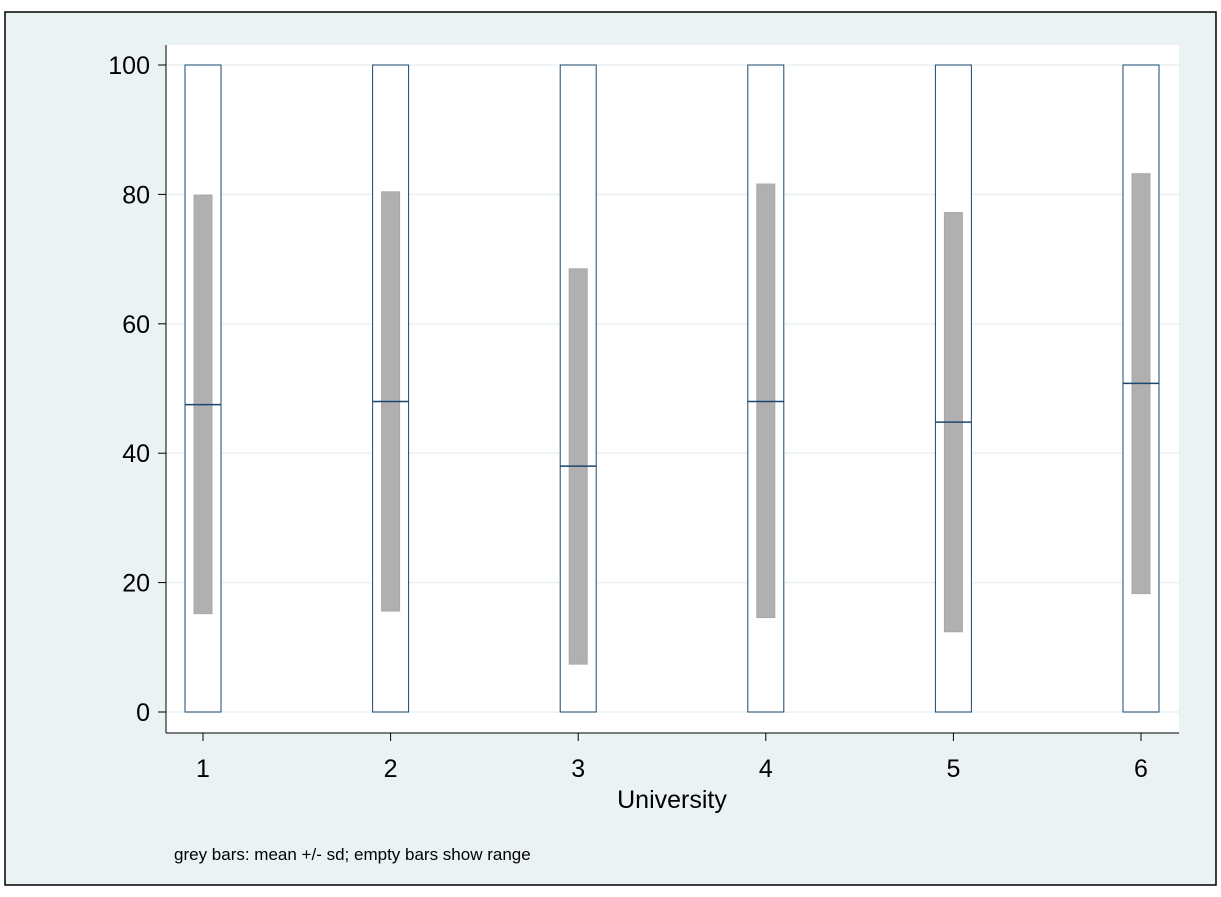  I want to click on y-axis-ticks: 0 20 40 60 80 100, so click(137, 389).